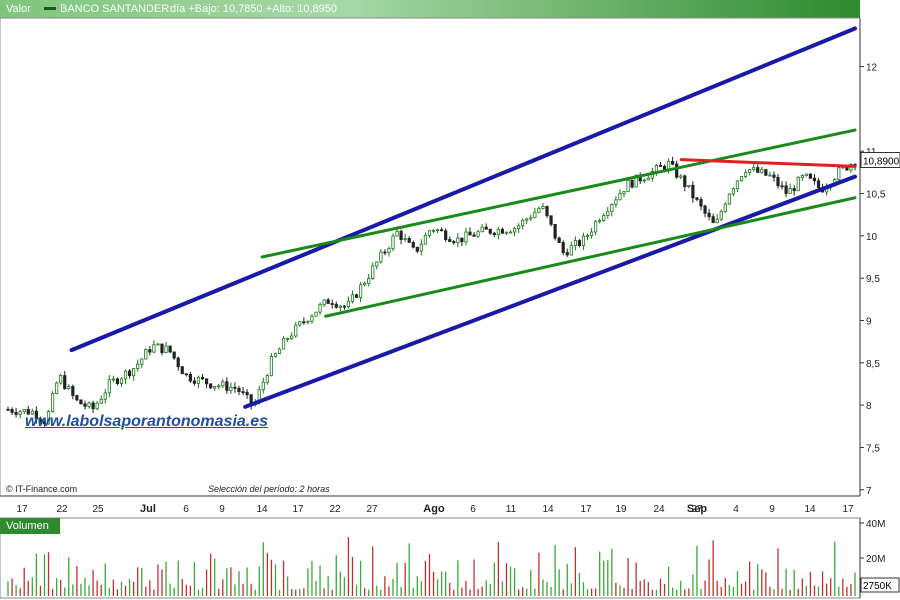 The height and width of the screenshot is (600, 900). What do you see at coordinates (659, 509) in the screenshot?
I see `date-tick-label: 24` at bounding box center [659, 509].